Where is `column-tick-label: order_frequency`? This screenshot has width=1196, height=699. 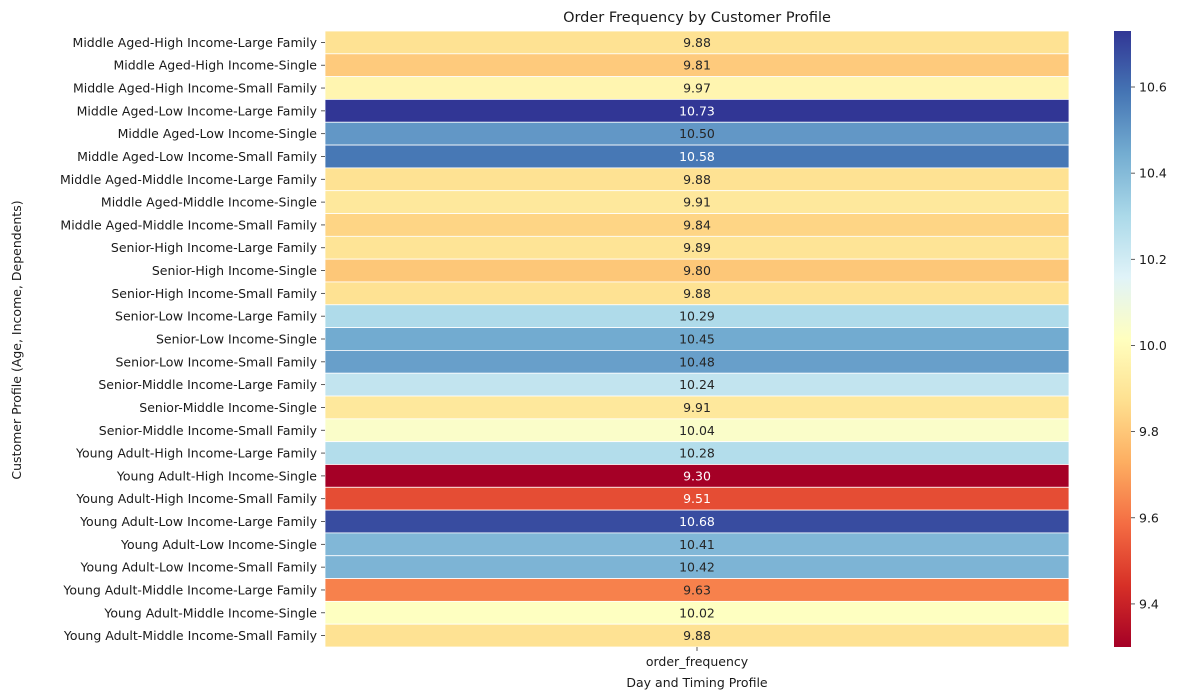 column-tick-label: order_frequency is located at coordinates (697, 661).